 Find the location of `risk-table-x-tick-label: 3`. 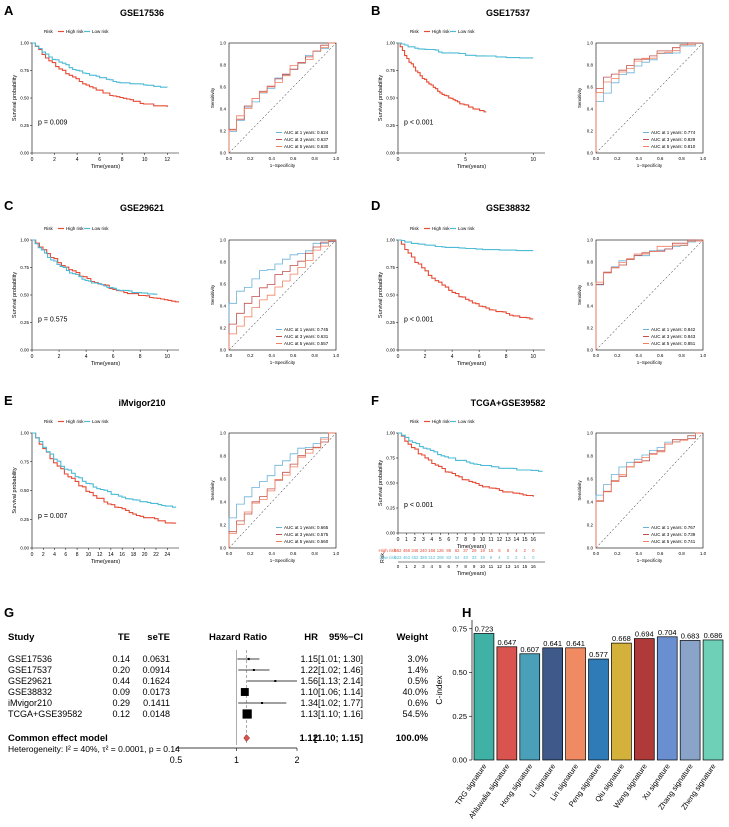

risk-table-x-tick-label: 3 is located at coordinates (423, 566).